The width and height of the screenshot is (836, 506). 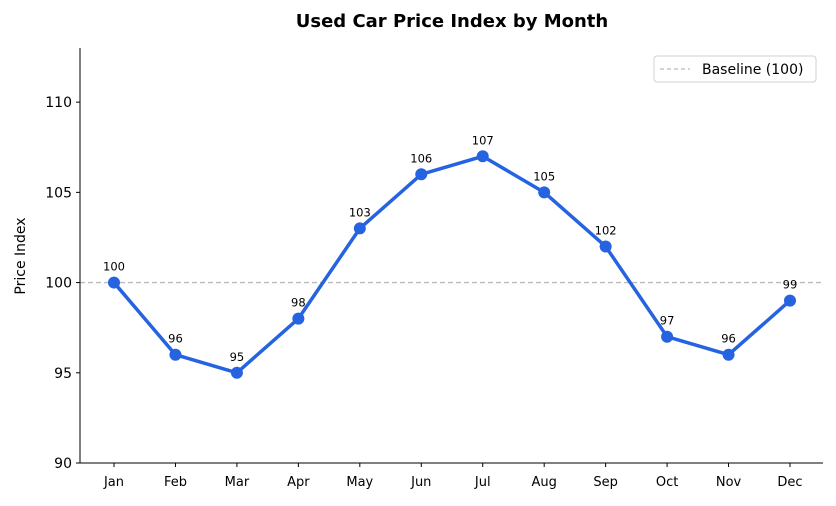 I want to click on data-label: 106, so click(x=421, y=158).